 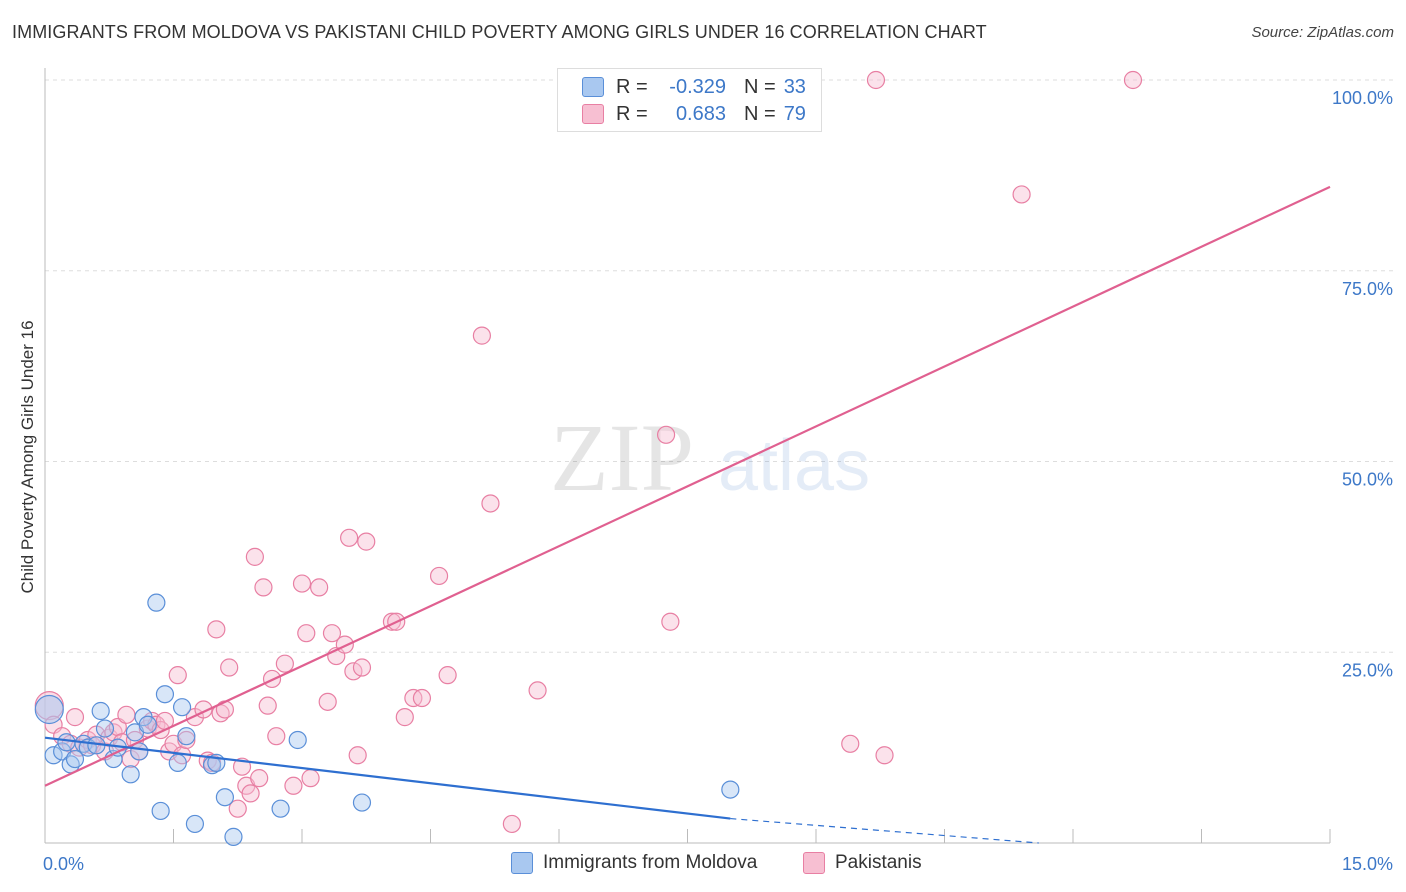 What do you see at coordinates (878, 862) in the screenshot?
I see `pakistanis-legend-label: Pakistanis` at bounding box center [878, 862].